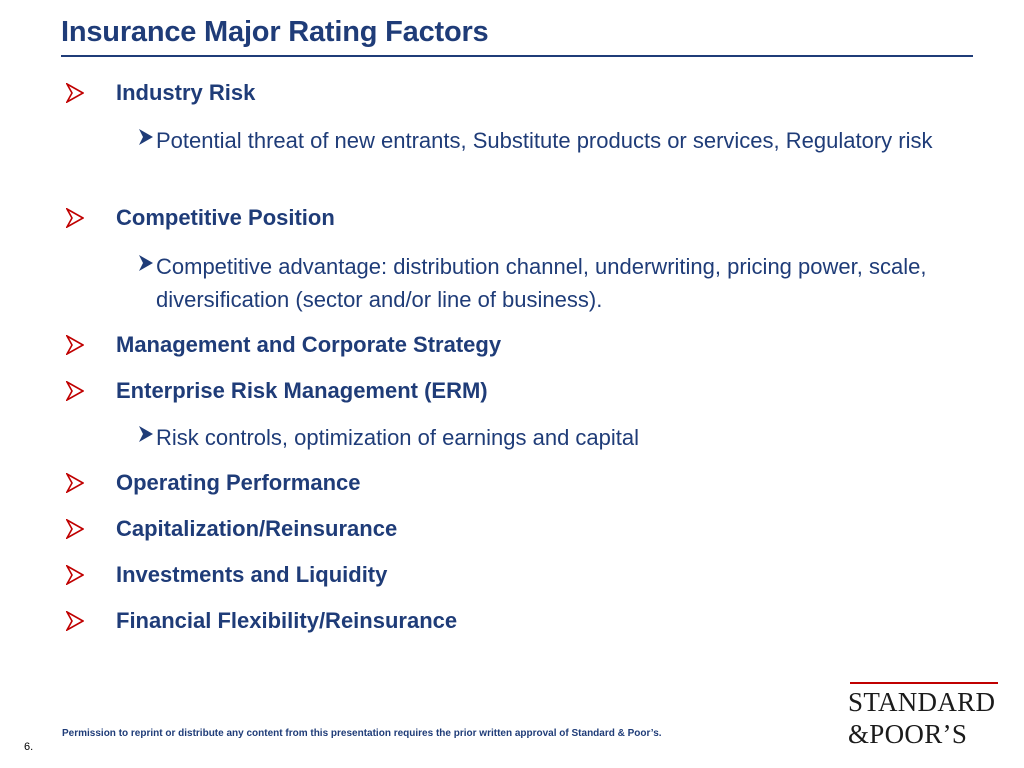  Describe the element at coordinates (526, 393) in the screenshot. I see `bullet-item-erm: Enterprise Risk Management (ERM)` at that location.